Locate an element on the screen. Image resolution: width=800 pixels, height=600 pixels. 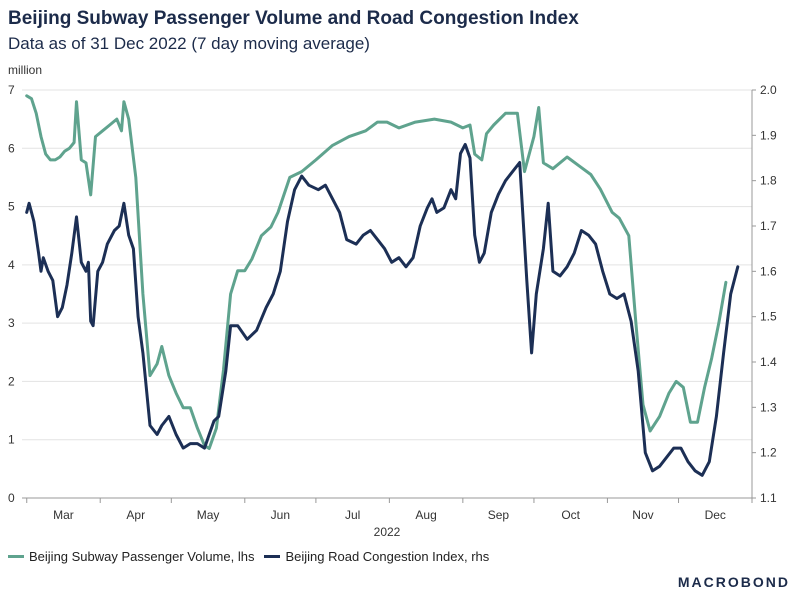
x-tick-label: Apr is located at coordinates (135, 515).